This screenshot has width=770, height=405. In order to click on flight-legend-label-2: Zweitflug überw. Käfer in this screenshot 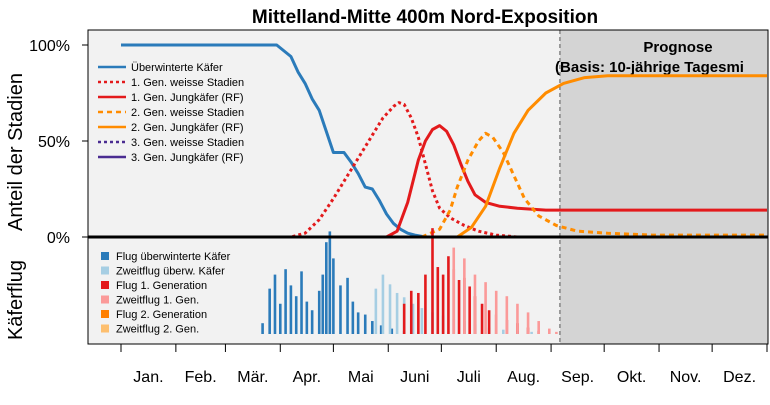, I will do `click(170, 272)`.